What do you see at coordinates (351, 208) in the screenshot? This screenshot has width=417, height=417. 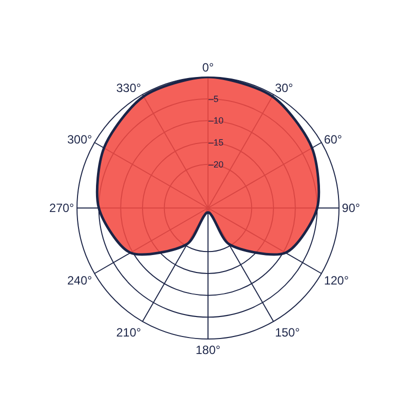 I see `spoke-label: 90°` at bounding box center [351, 208].